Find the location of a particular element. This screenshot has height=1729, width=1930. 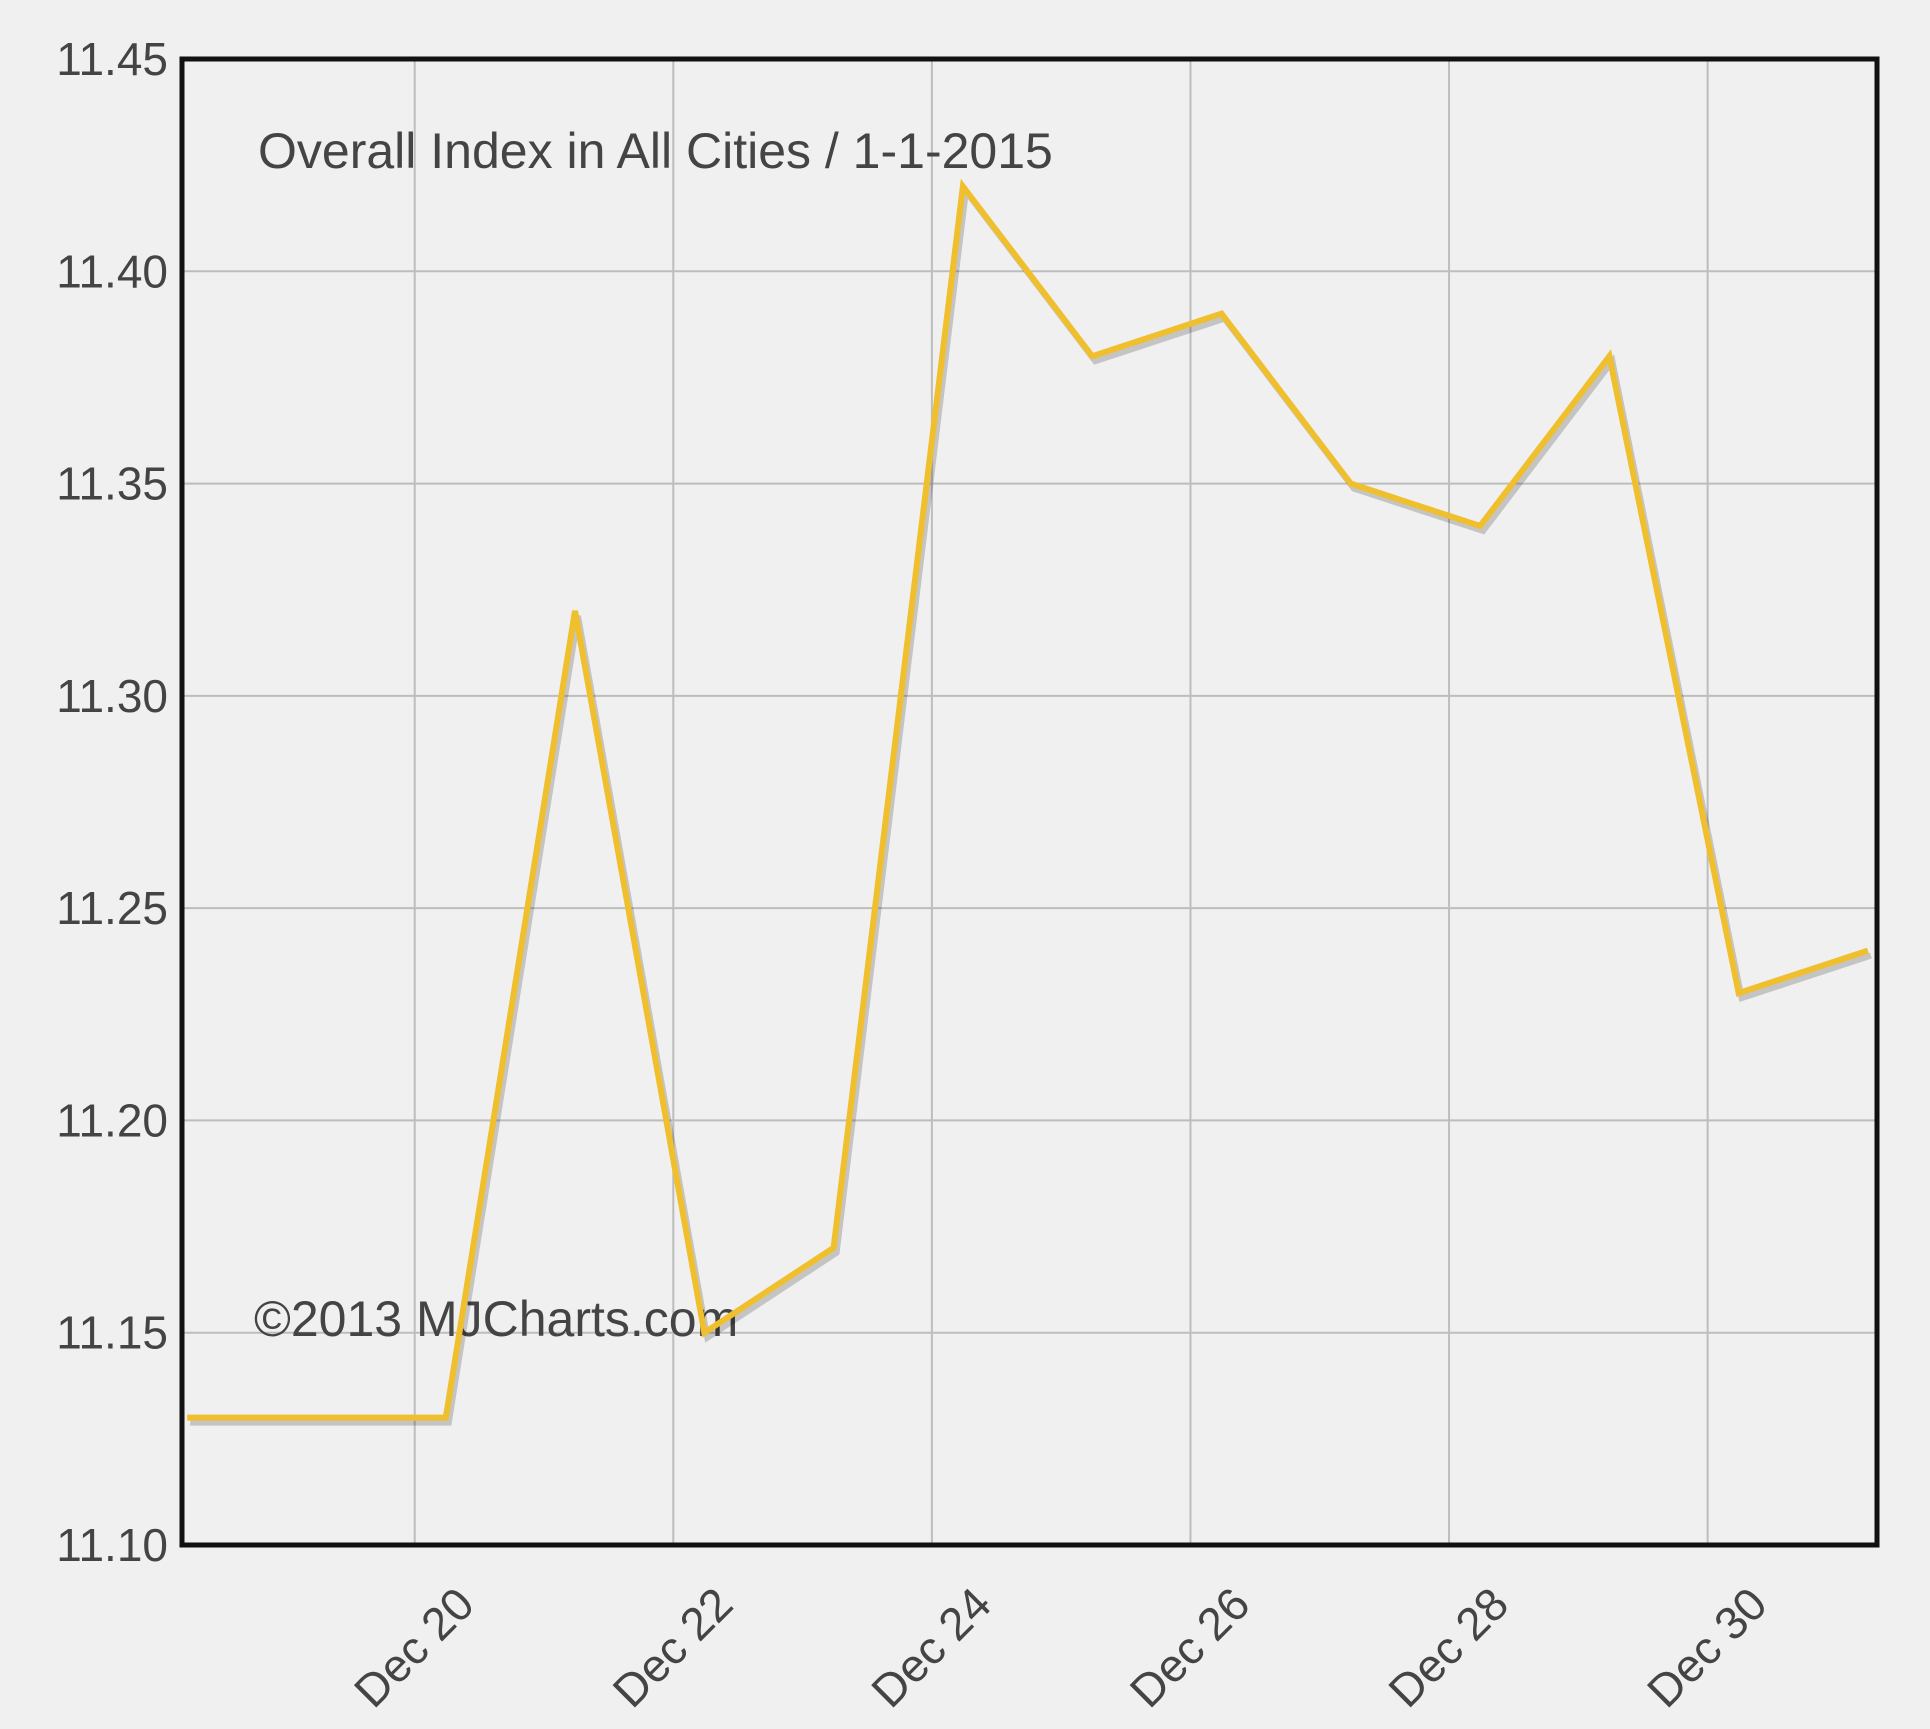

y-tick-label: 11.25 is located at coordinates (112, 908).